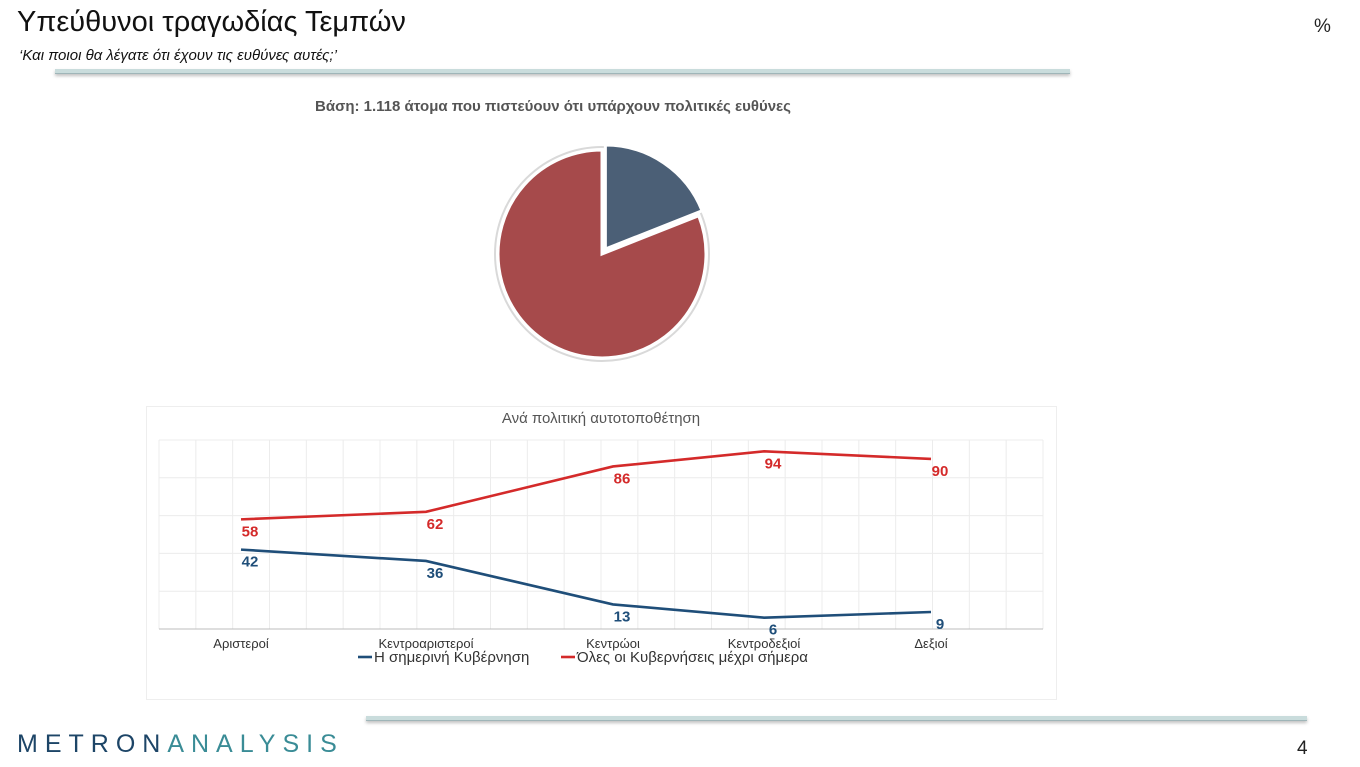 The width and height of the screenshot is (1360, 767). I want to click on x-tick-label: Κεντρώοι, so click(613, 643).